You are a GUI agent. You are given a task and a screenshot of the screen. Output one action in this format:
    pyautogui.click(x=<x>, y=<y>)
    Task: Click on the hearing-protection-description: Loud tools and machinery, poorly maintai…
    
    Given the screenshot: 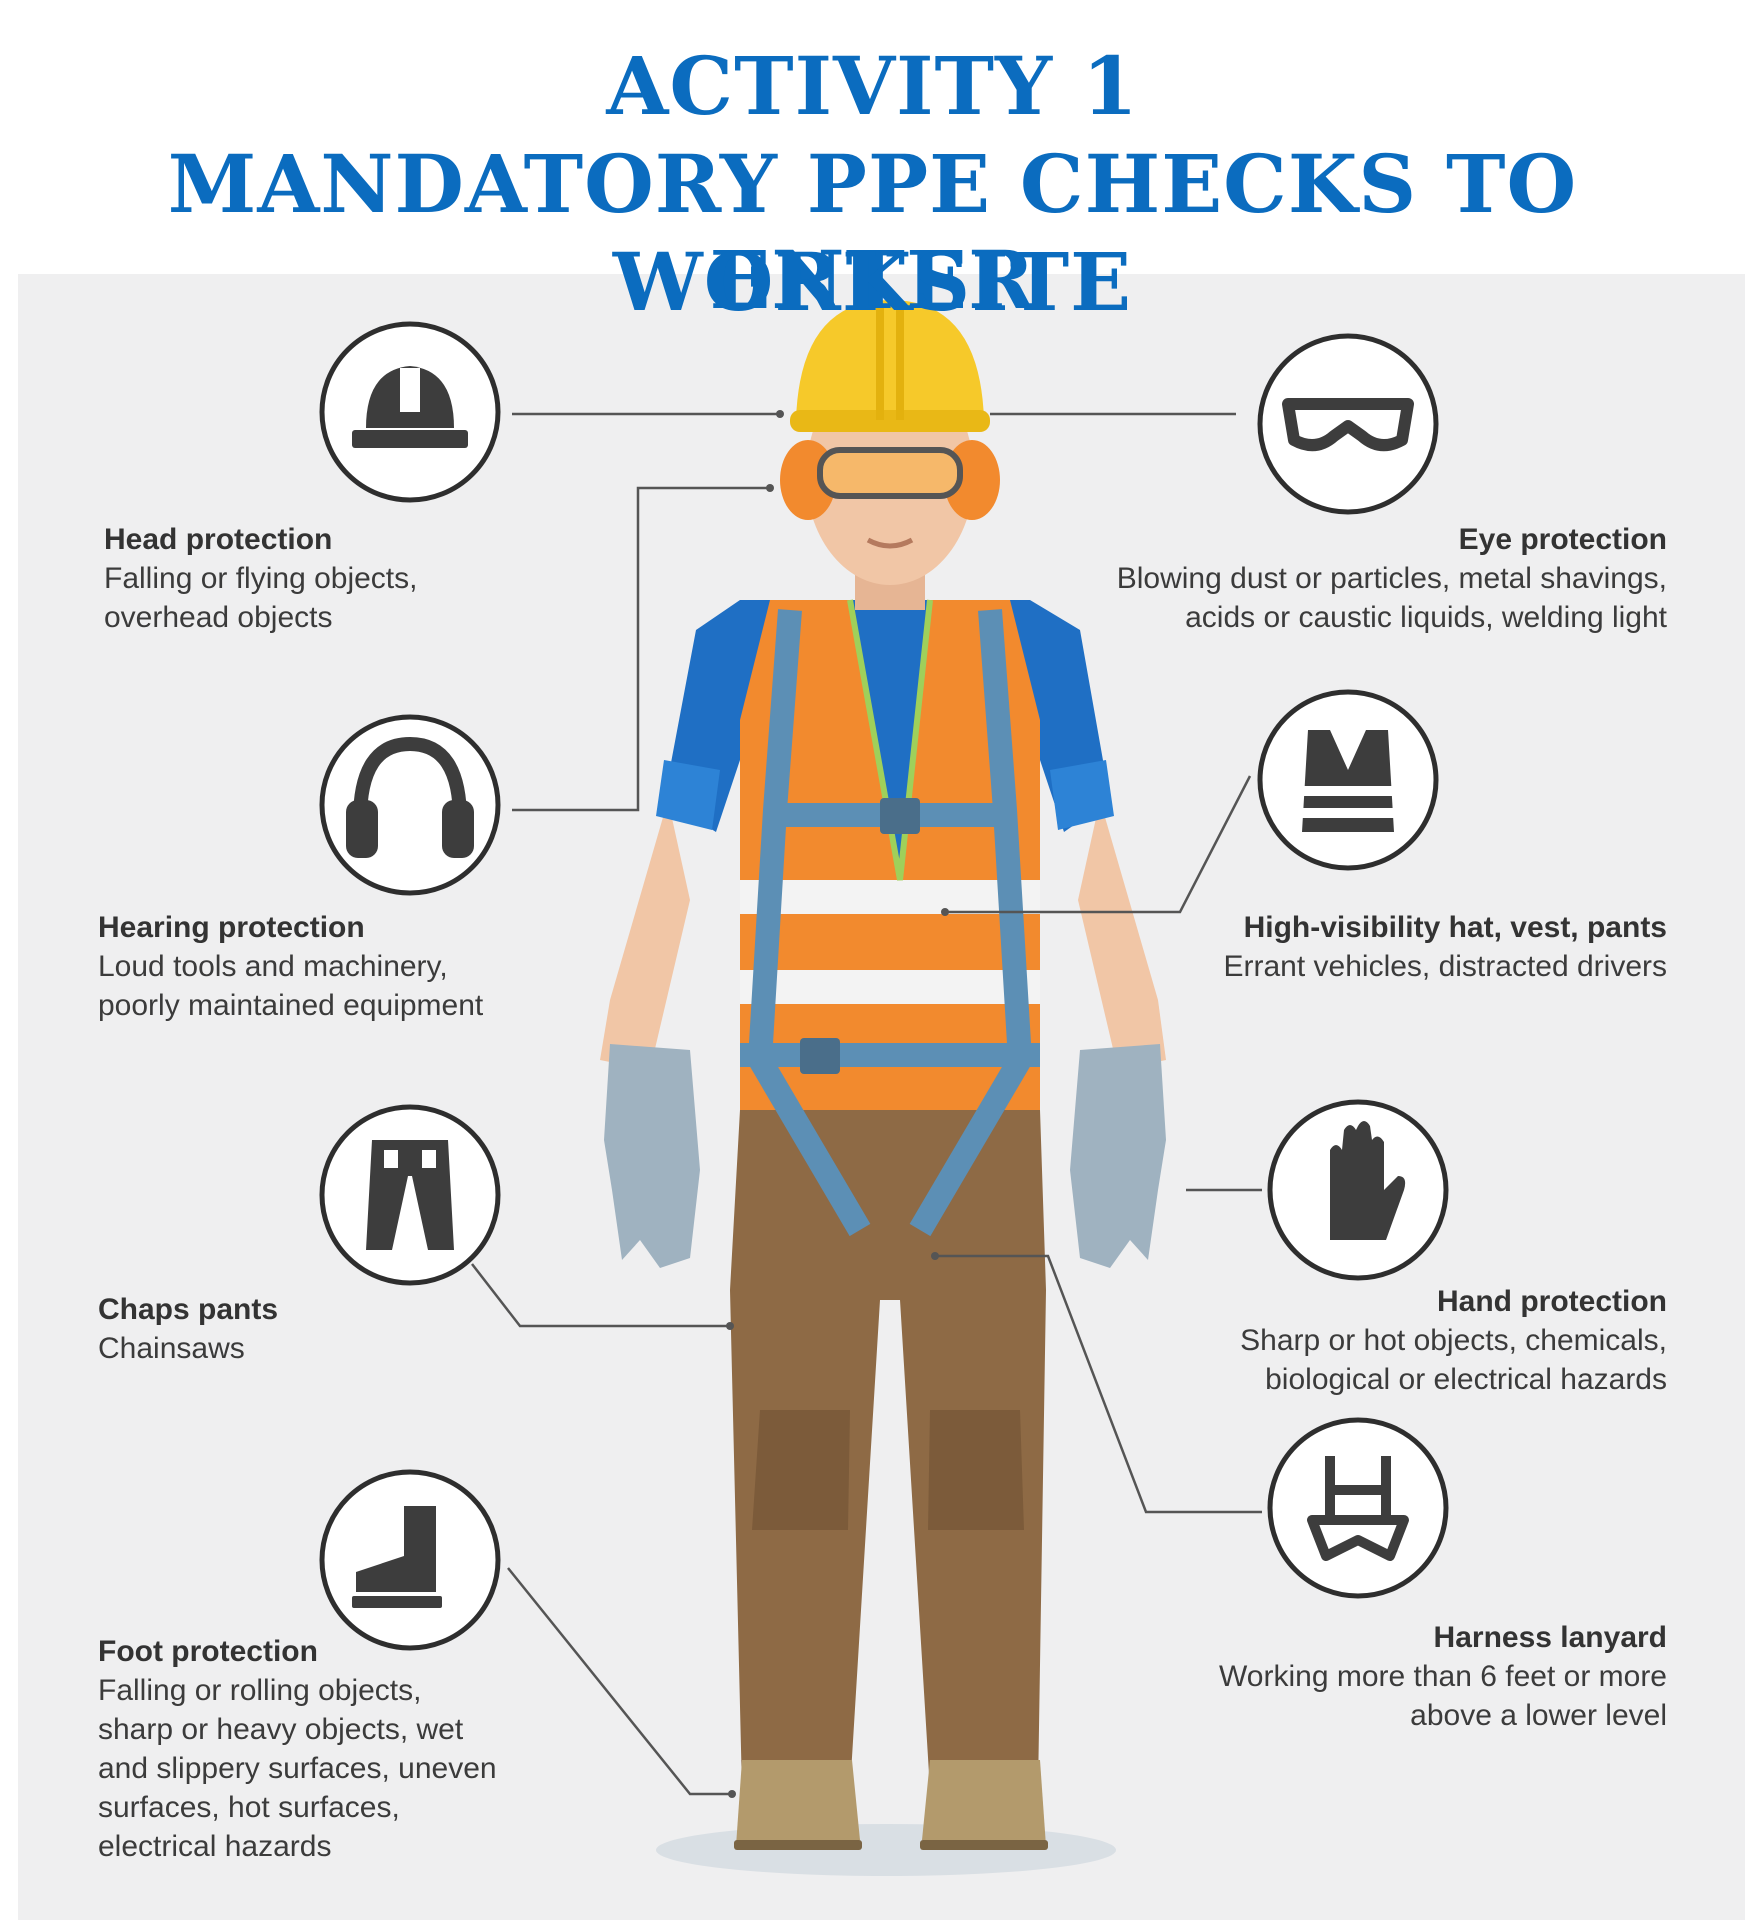 What is the action you would take?
    pyautogui.click(x=291, y=986)
    